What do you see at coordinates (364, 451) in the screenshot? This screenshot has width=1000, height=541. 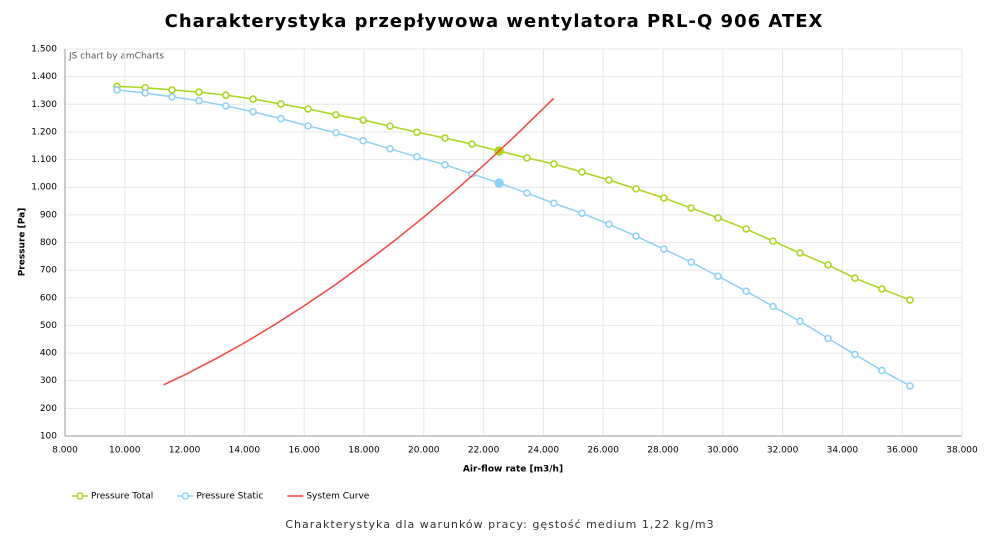 I see `x-tick-label: 18.000` at bounding box center [364, 451].